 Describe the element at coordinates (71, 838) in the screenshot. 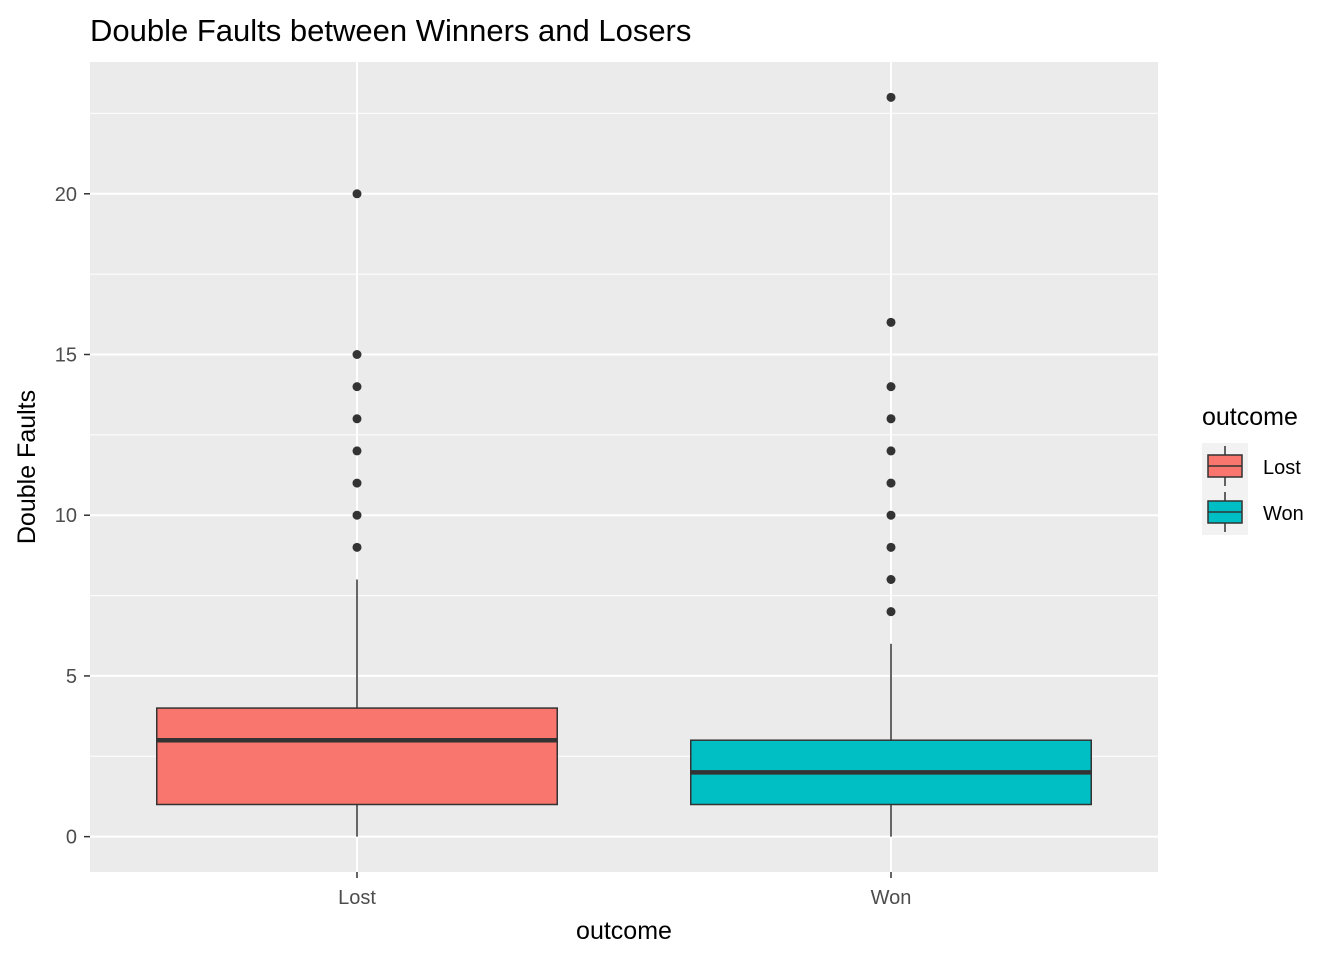

I see `y-tick-label: 0` at that location.